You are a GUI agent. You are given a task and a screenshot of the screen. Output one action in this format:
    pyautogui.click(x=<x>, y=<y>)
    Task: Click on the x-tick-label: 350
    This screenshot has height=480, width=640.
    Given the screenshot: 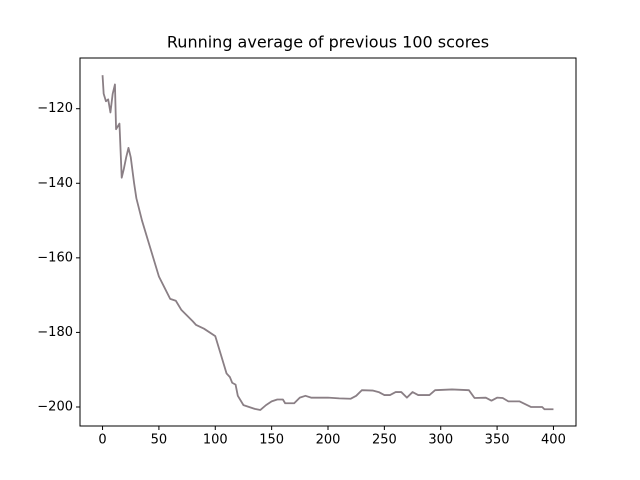 What is the action you would take?
    pyautogui.click(x=497, y=440)
    